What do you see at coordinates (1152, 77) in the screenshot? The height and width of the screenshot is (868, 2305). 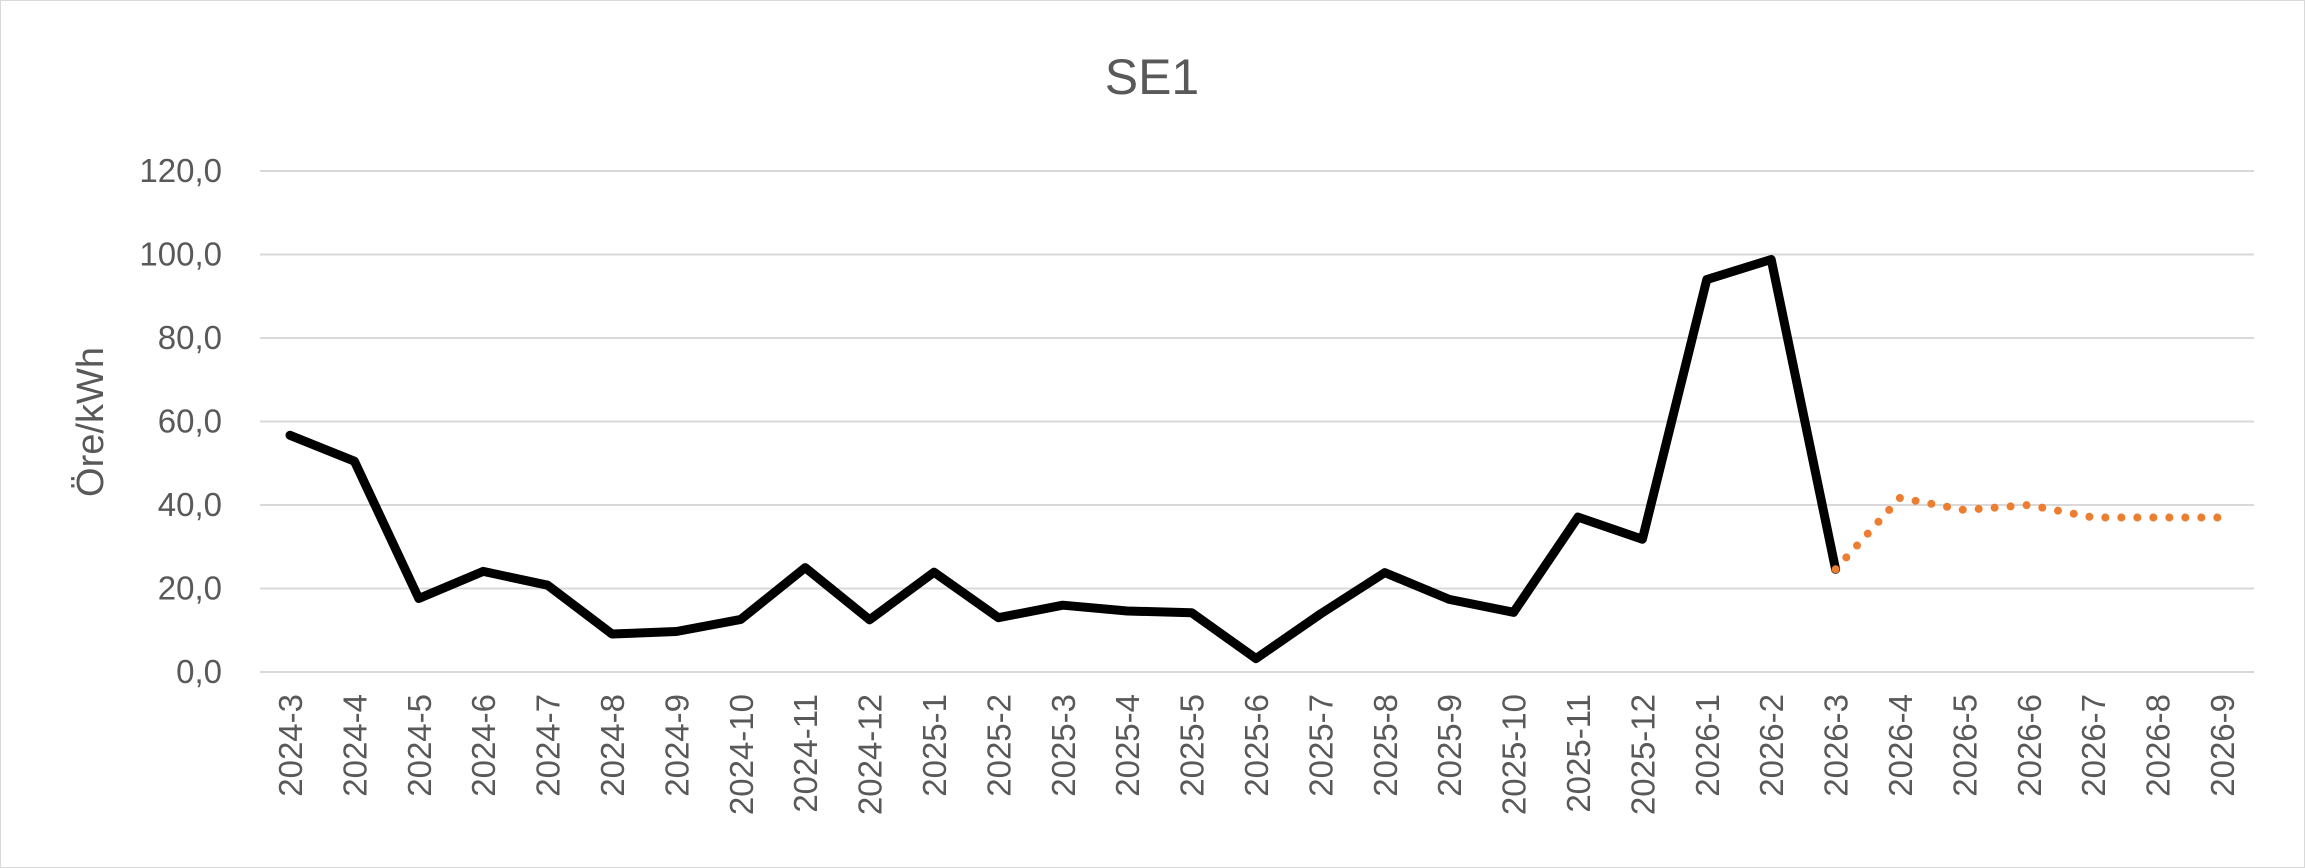 I see `chart-title: SE1` at bounding box center [1152, 77].